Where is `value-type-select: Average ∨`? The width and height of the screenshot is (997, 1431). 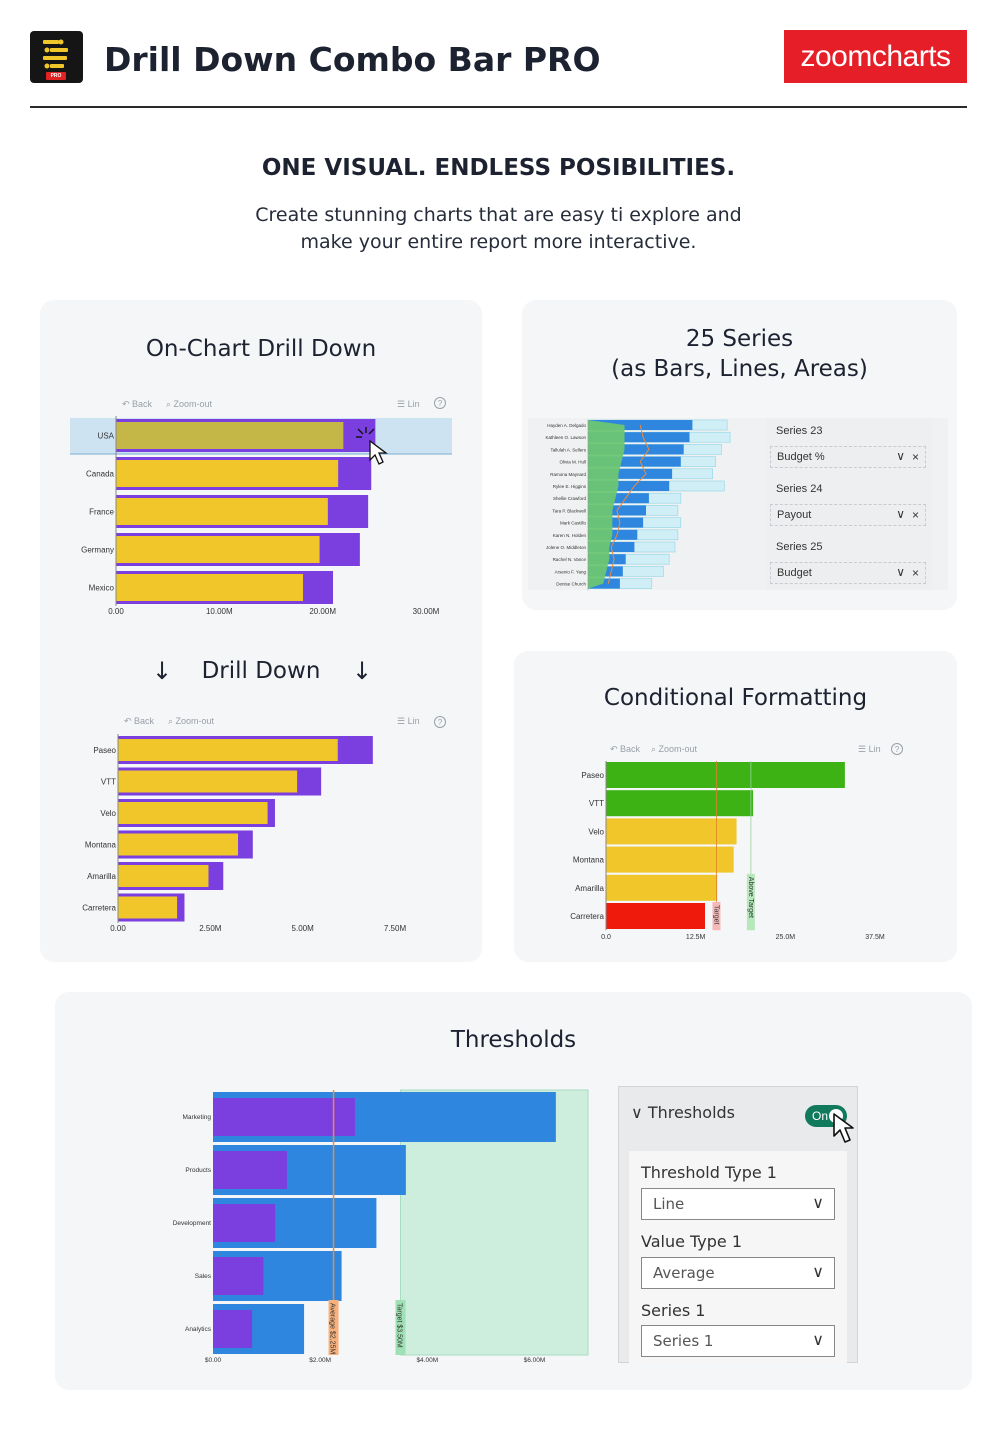 value-type-select: Average ∨ is located at coordinates (738, 1273).